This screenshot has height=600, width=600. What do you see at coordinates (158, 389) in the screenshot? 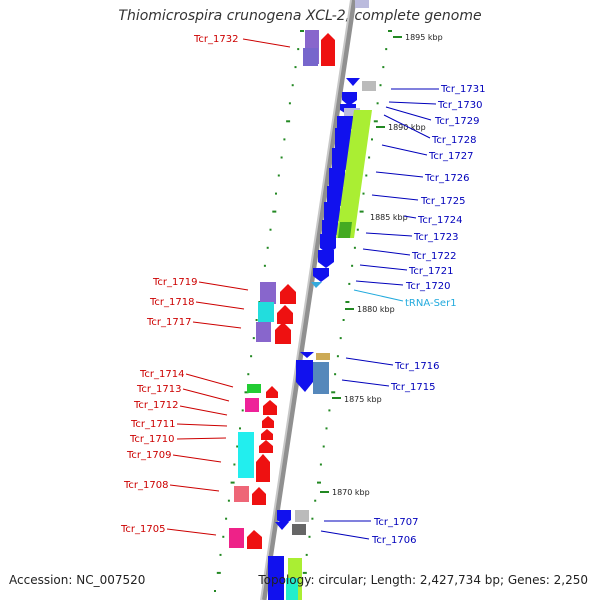
I see `gene-label-tcr-1713: Tcr_1713` at bounding box center [158, 389].